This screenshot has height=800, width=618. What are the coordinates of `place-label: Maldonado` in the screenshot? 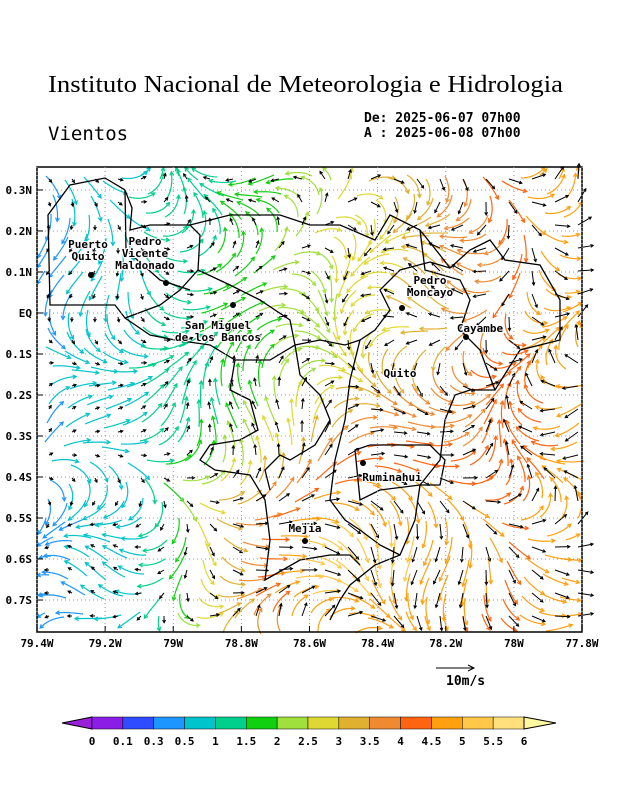 It's located at (145, 265).